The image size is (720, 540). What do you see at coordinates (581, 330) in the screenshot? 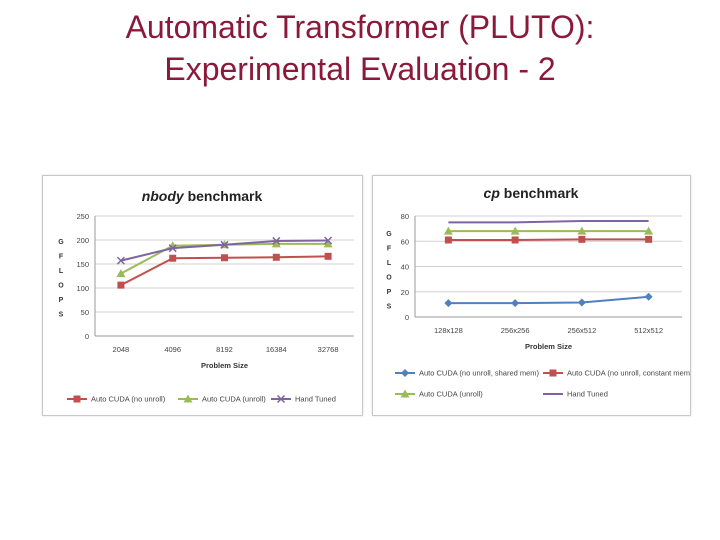
I see `cp-x-tick-label: 256x512` at bounding box center [581, 330].